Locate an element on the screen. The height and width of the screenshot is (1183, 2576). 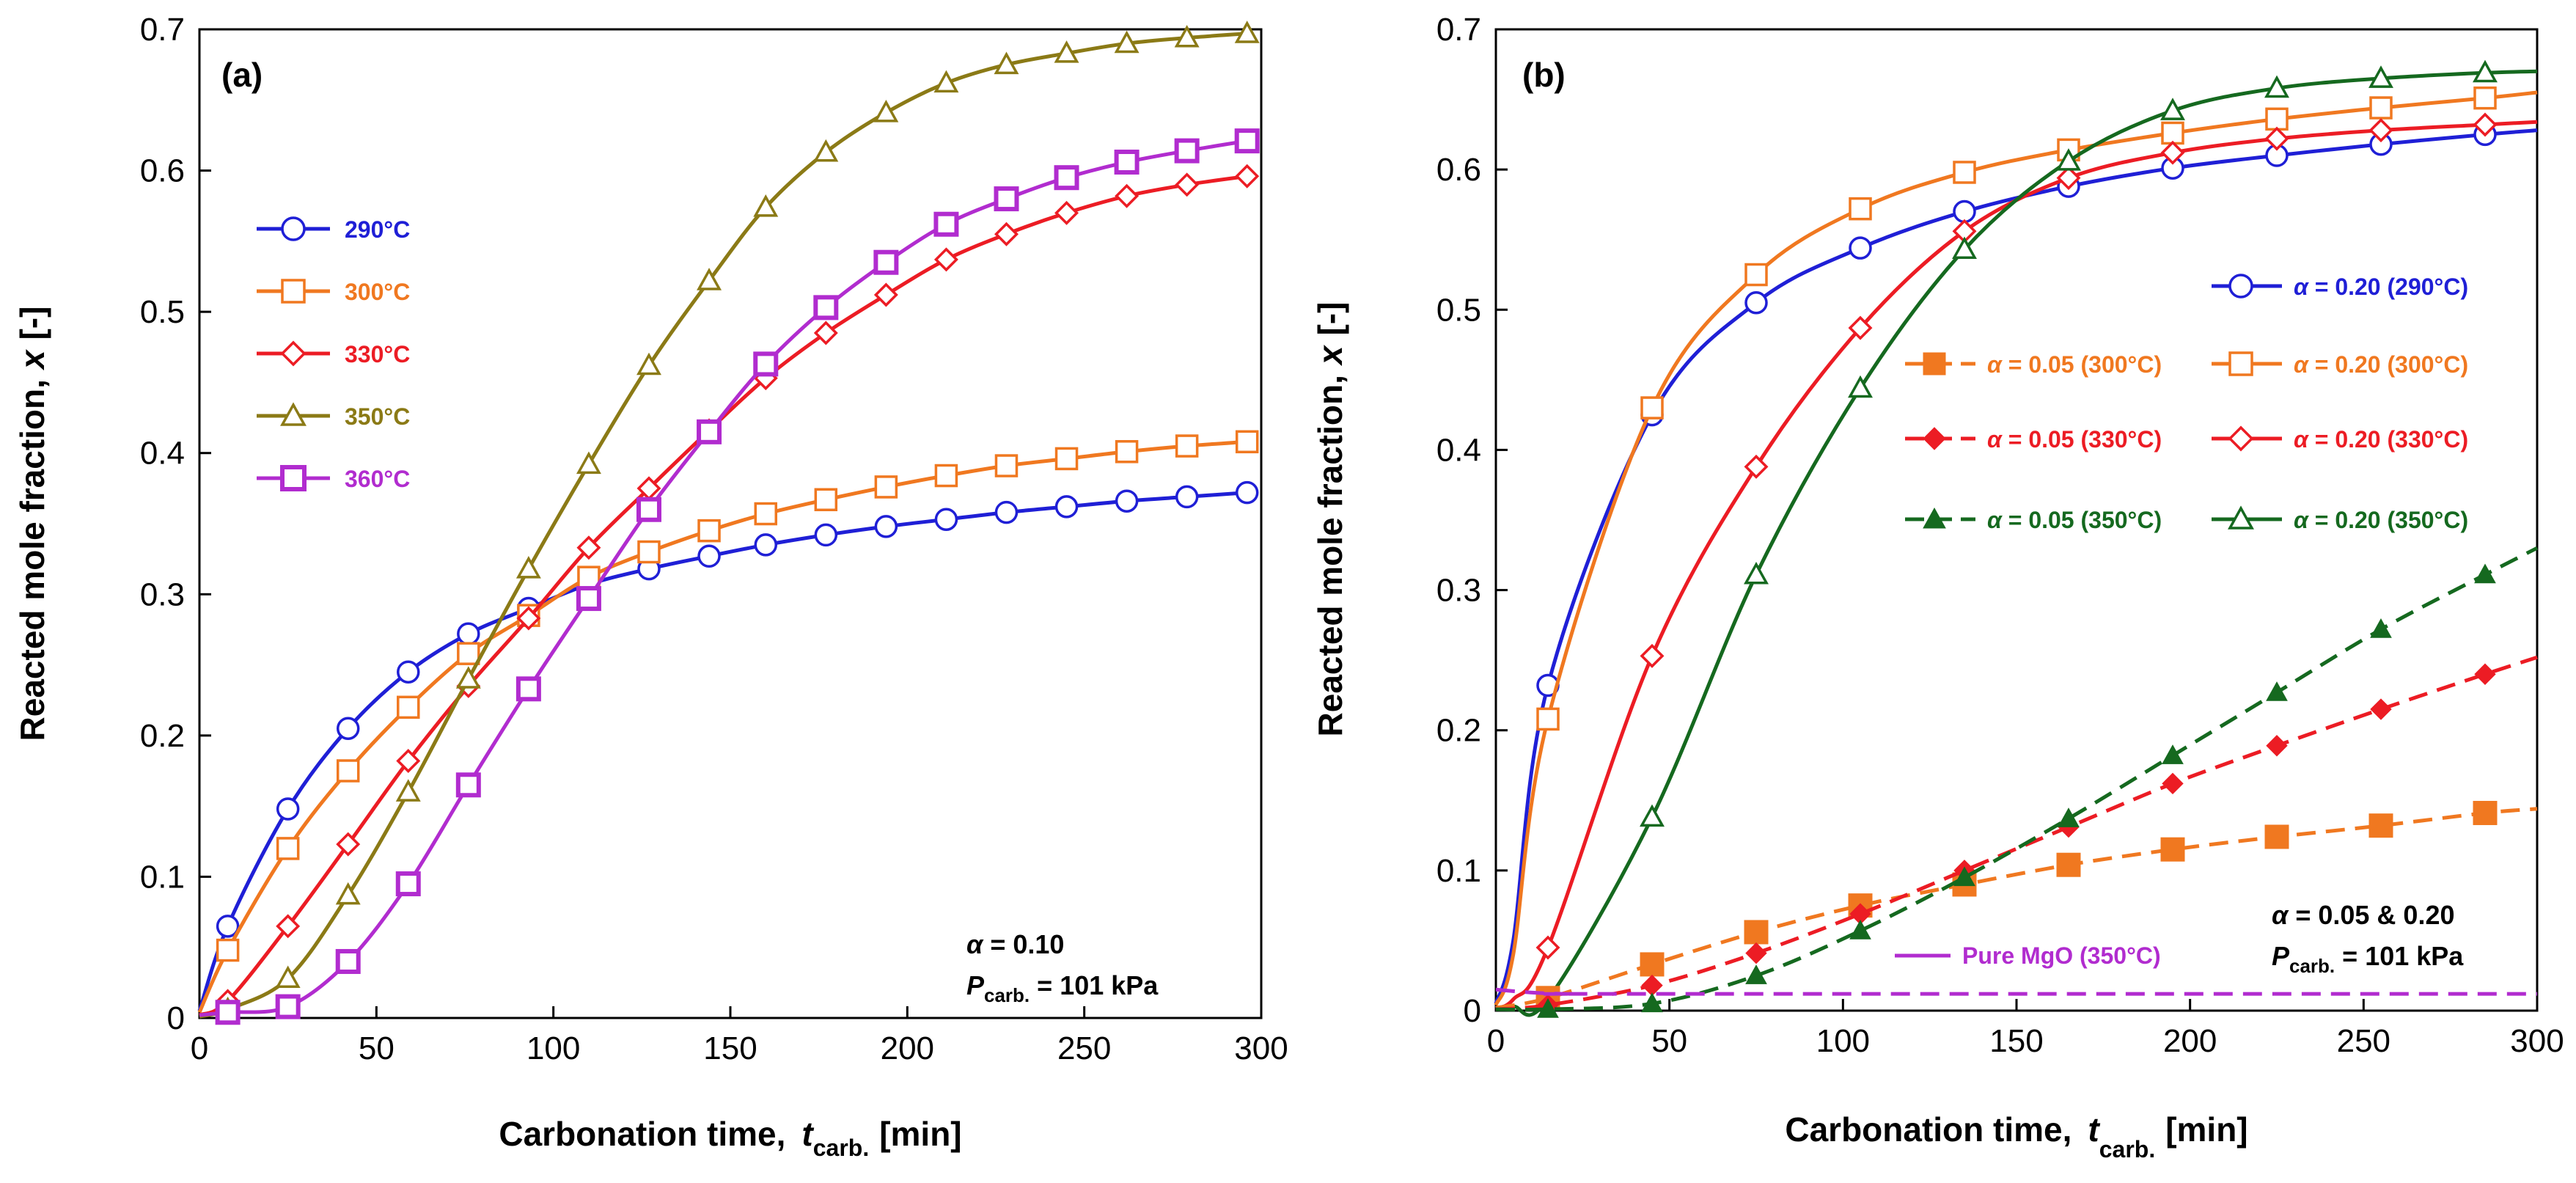
a-x-tick-label: 150 is located at coordinates (730, 1048).